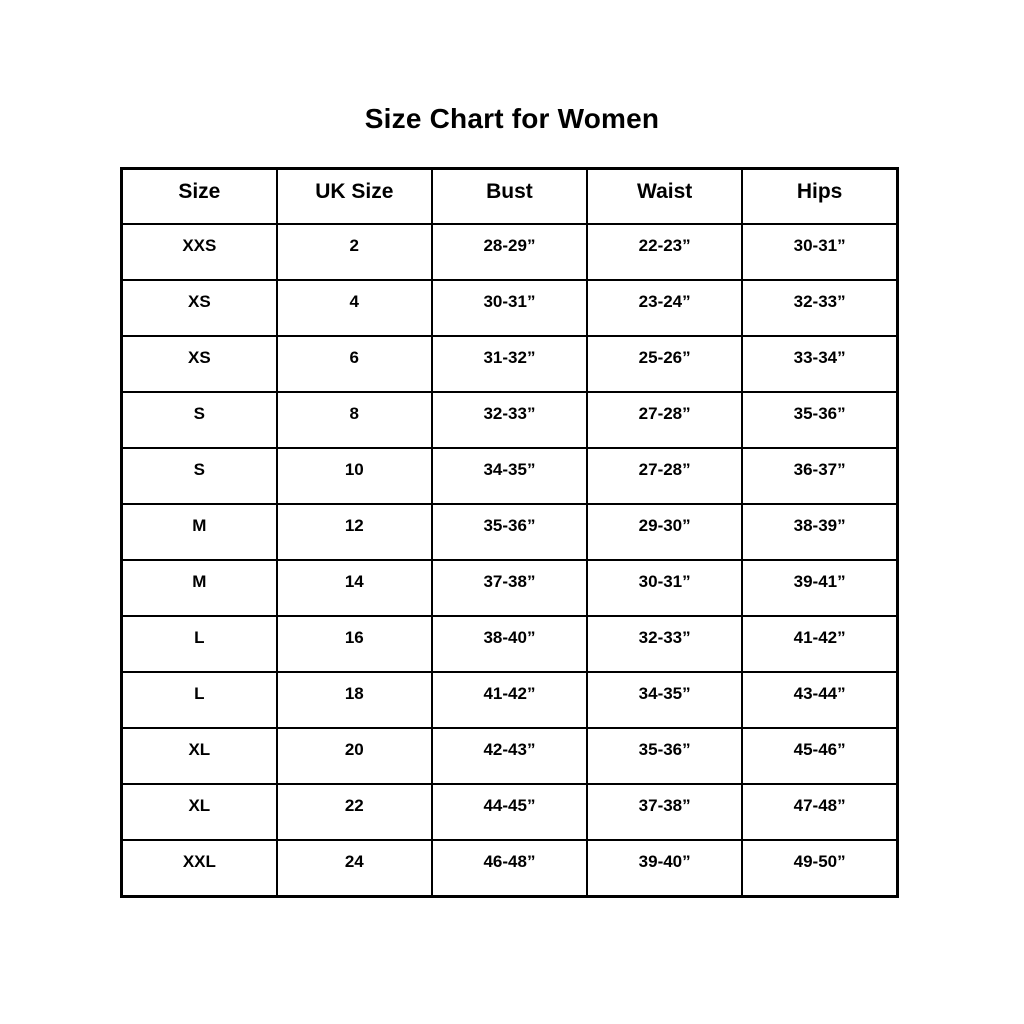 The image size is (1024, 1024). Describe the element at coordinates (354, 700) in the screenshot. I see `table-cell: 18` at that location.